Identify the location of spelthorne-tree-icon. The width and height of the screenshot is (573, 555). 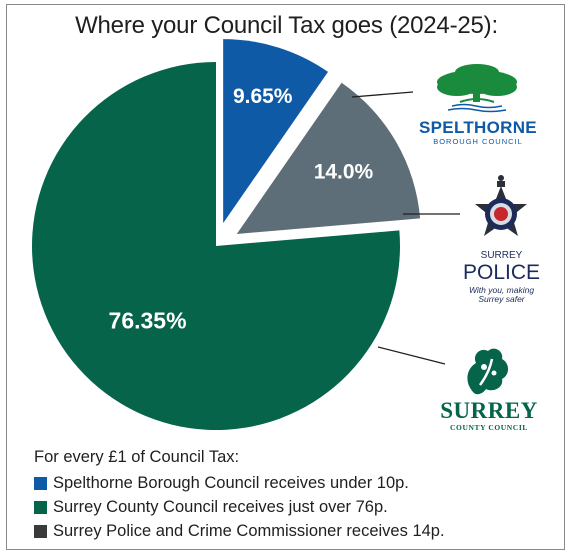
(477, 88).